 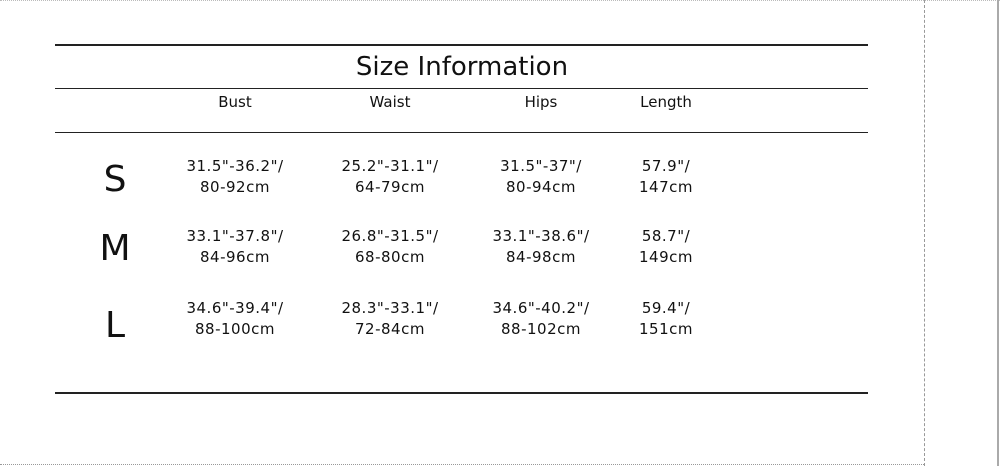 I want to click on measurement-cell: 33.1"-37.8"/ 84-96cm, so click(x=235, y=247).